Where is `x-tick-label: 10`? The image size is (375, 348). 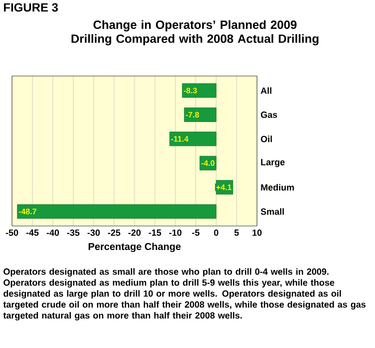
x-tick-label: 10 is located at coordinates (257, 233).